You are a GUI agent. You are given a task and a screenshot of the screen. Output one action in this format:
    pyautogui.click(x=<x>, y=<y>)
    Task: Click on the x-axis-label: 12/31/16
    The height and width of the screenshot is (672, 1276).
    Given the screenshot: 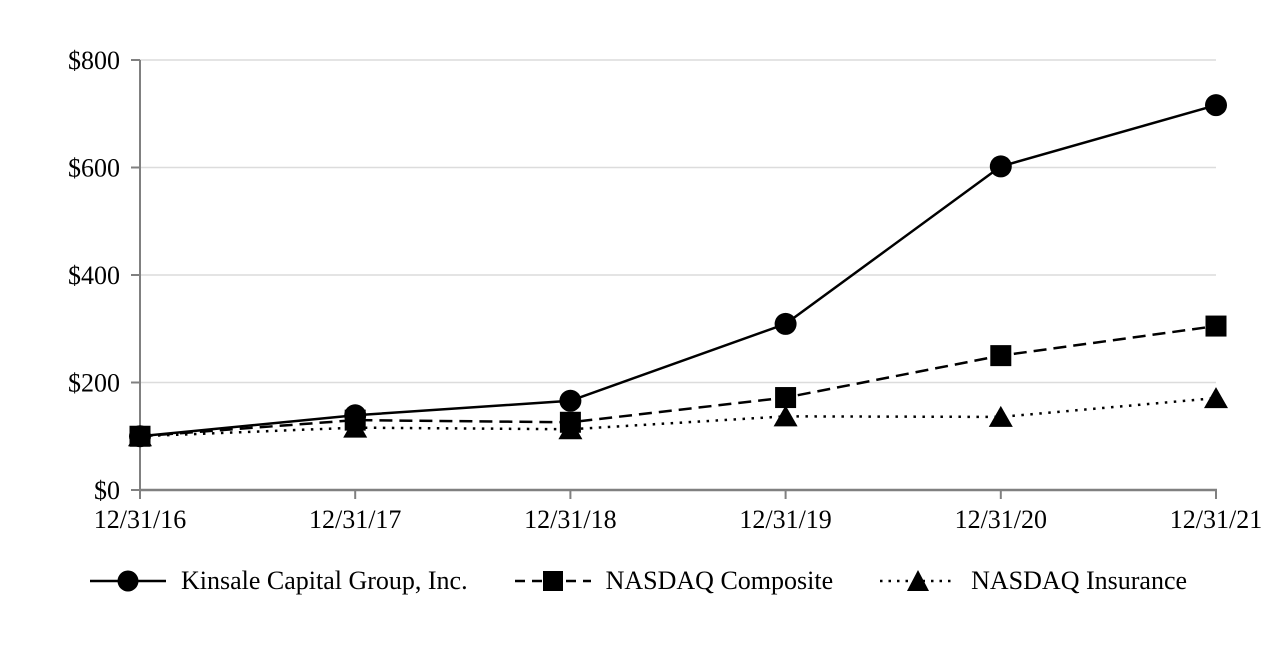 What is the action you would take?
    pyautogui.click(x=140, y=519)
    